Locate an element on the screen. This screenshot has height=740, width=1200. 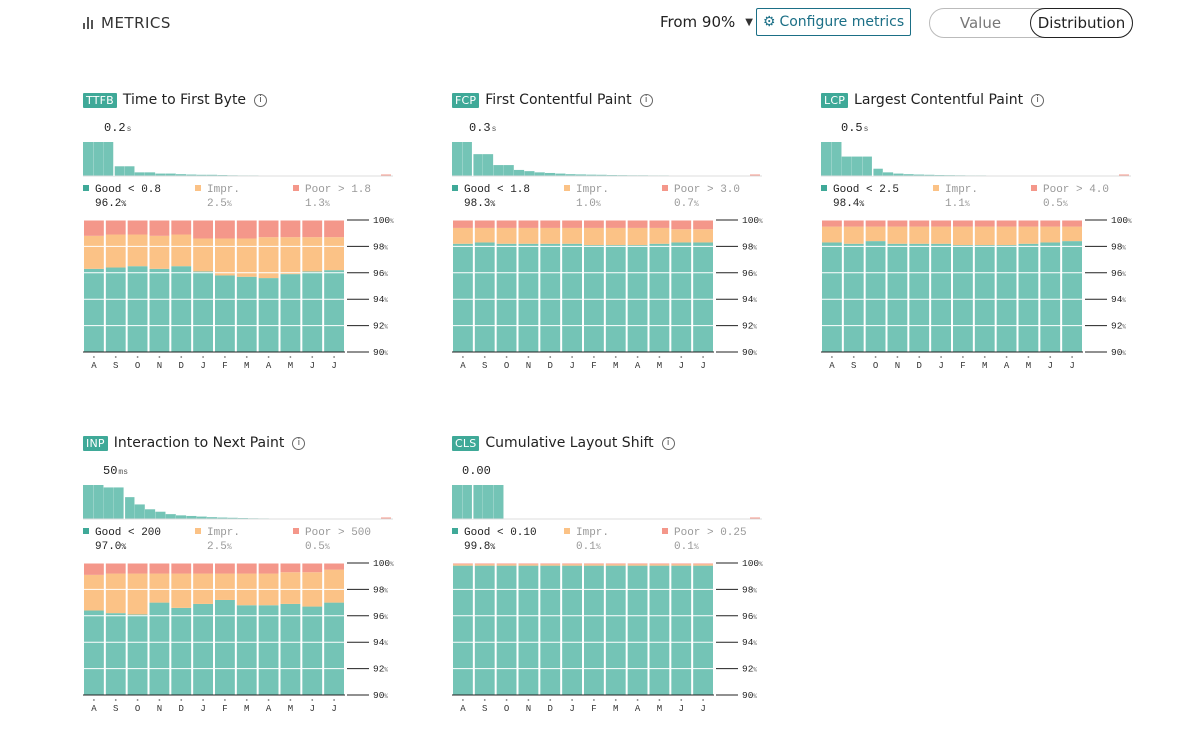
legend-impr-label: Impr. is located at coordinates (593, 190).